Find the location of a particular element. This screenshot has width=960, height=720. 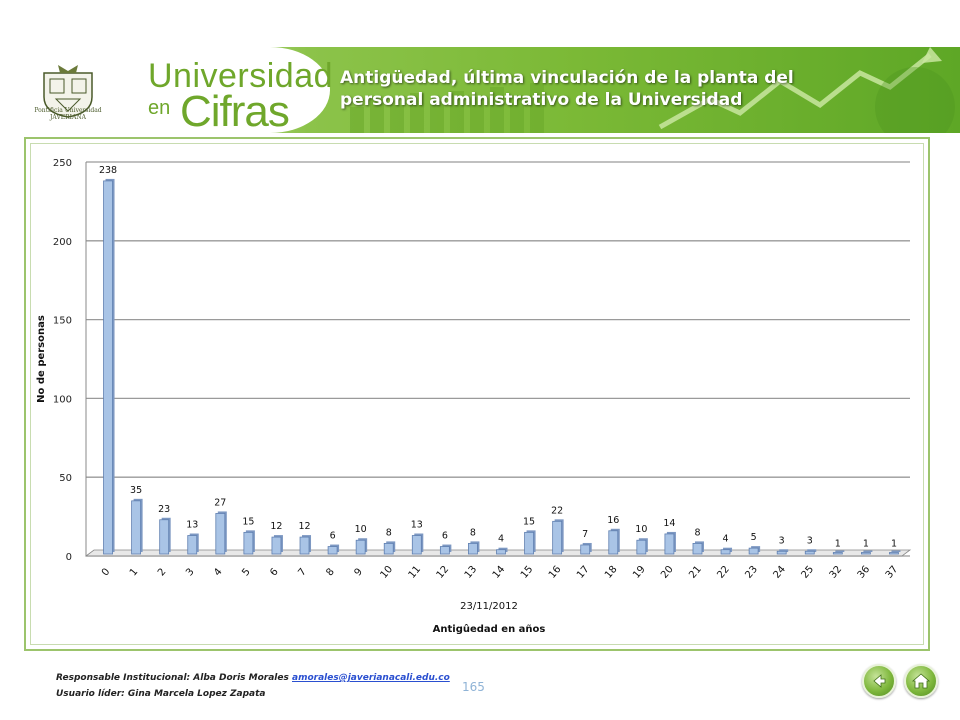

x-tick-label: 24 is located at coordinates (779, 572).